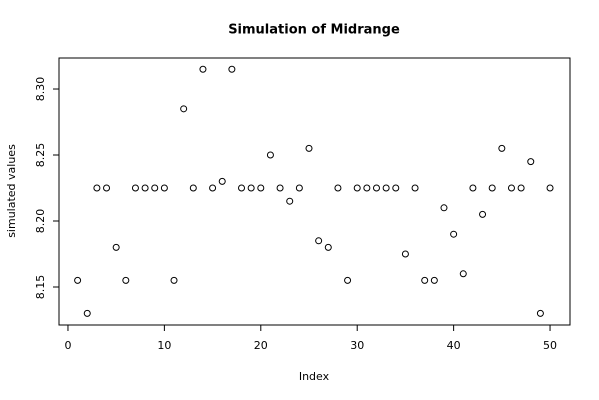  Describe the element at coordinates (40, 89) in the screenshot. I see `y-tick-label: 8.30` at that location.